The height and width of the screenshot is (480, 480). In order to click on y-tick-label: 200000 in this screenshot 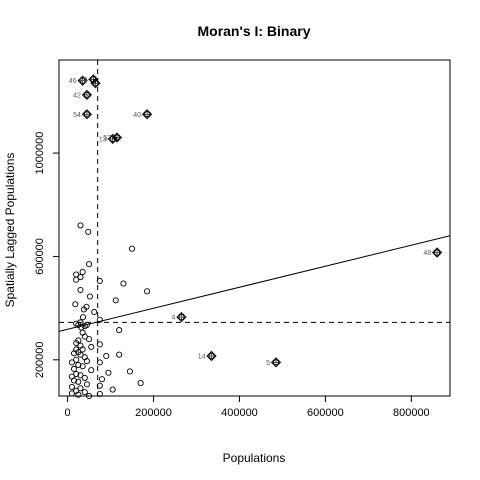, I will do `click(40, 359)`.